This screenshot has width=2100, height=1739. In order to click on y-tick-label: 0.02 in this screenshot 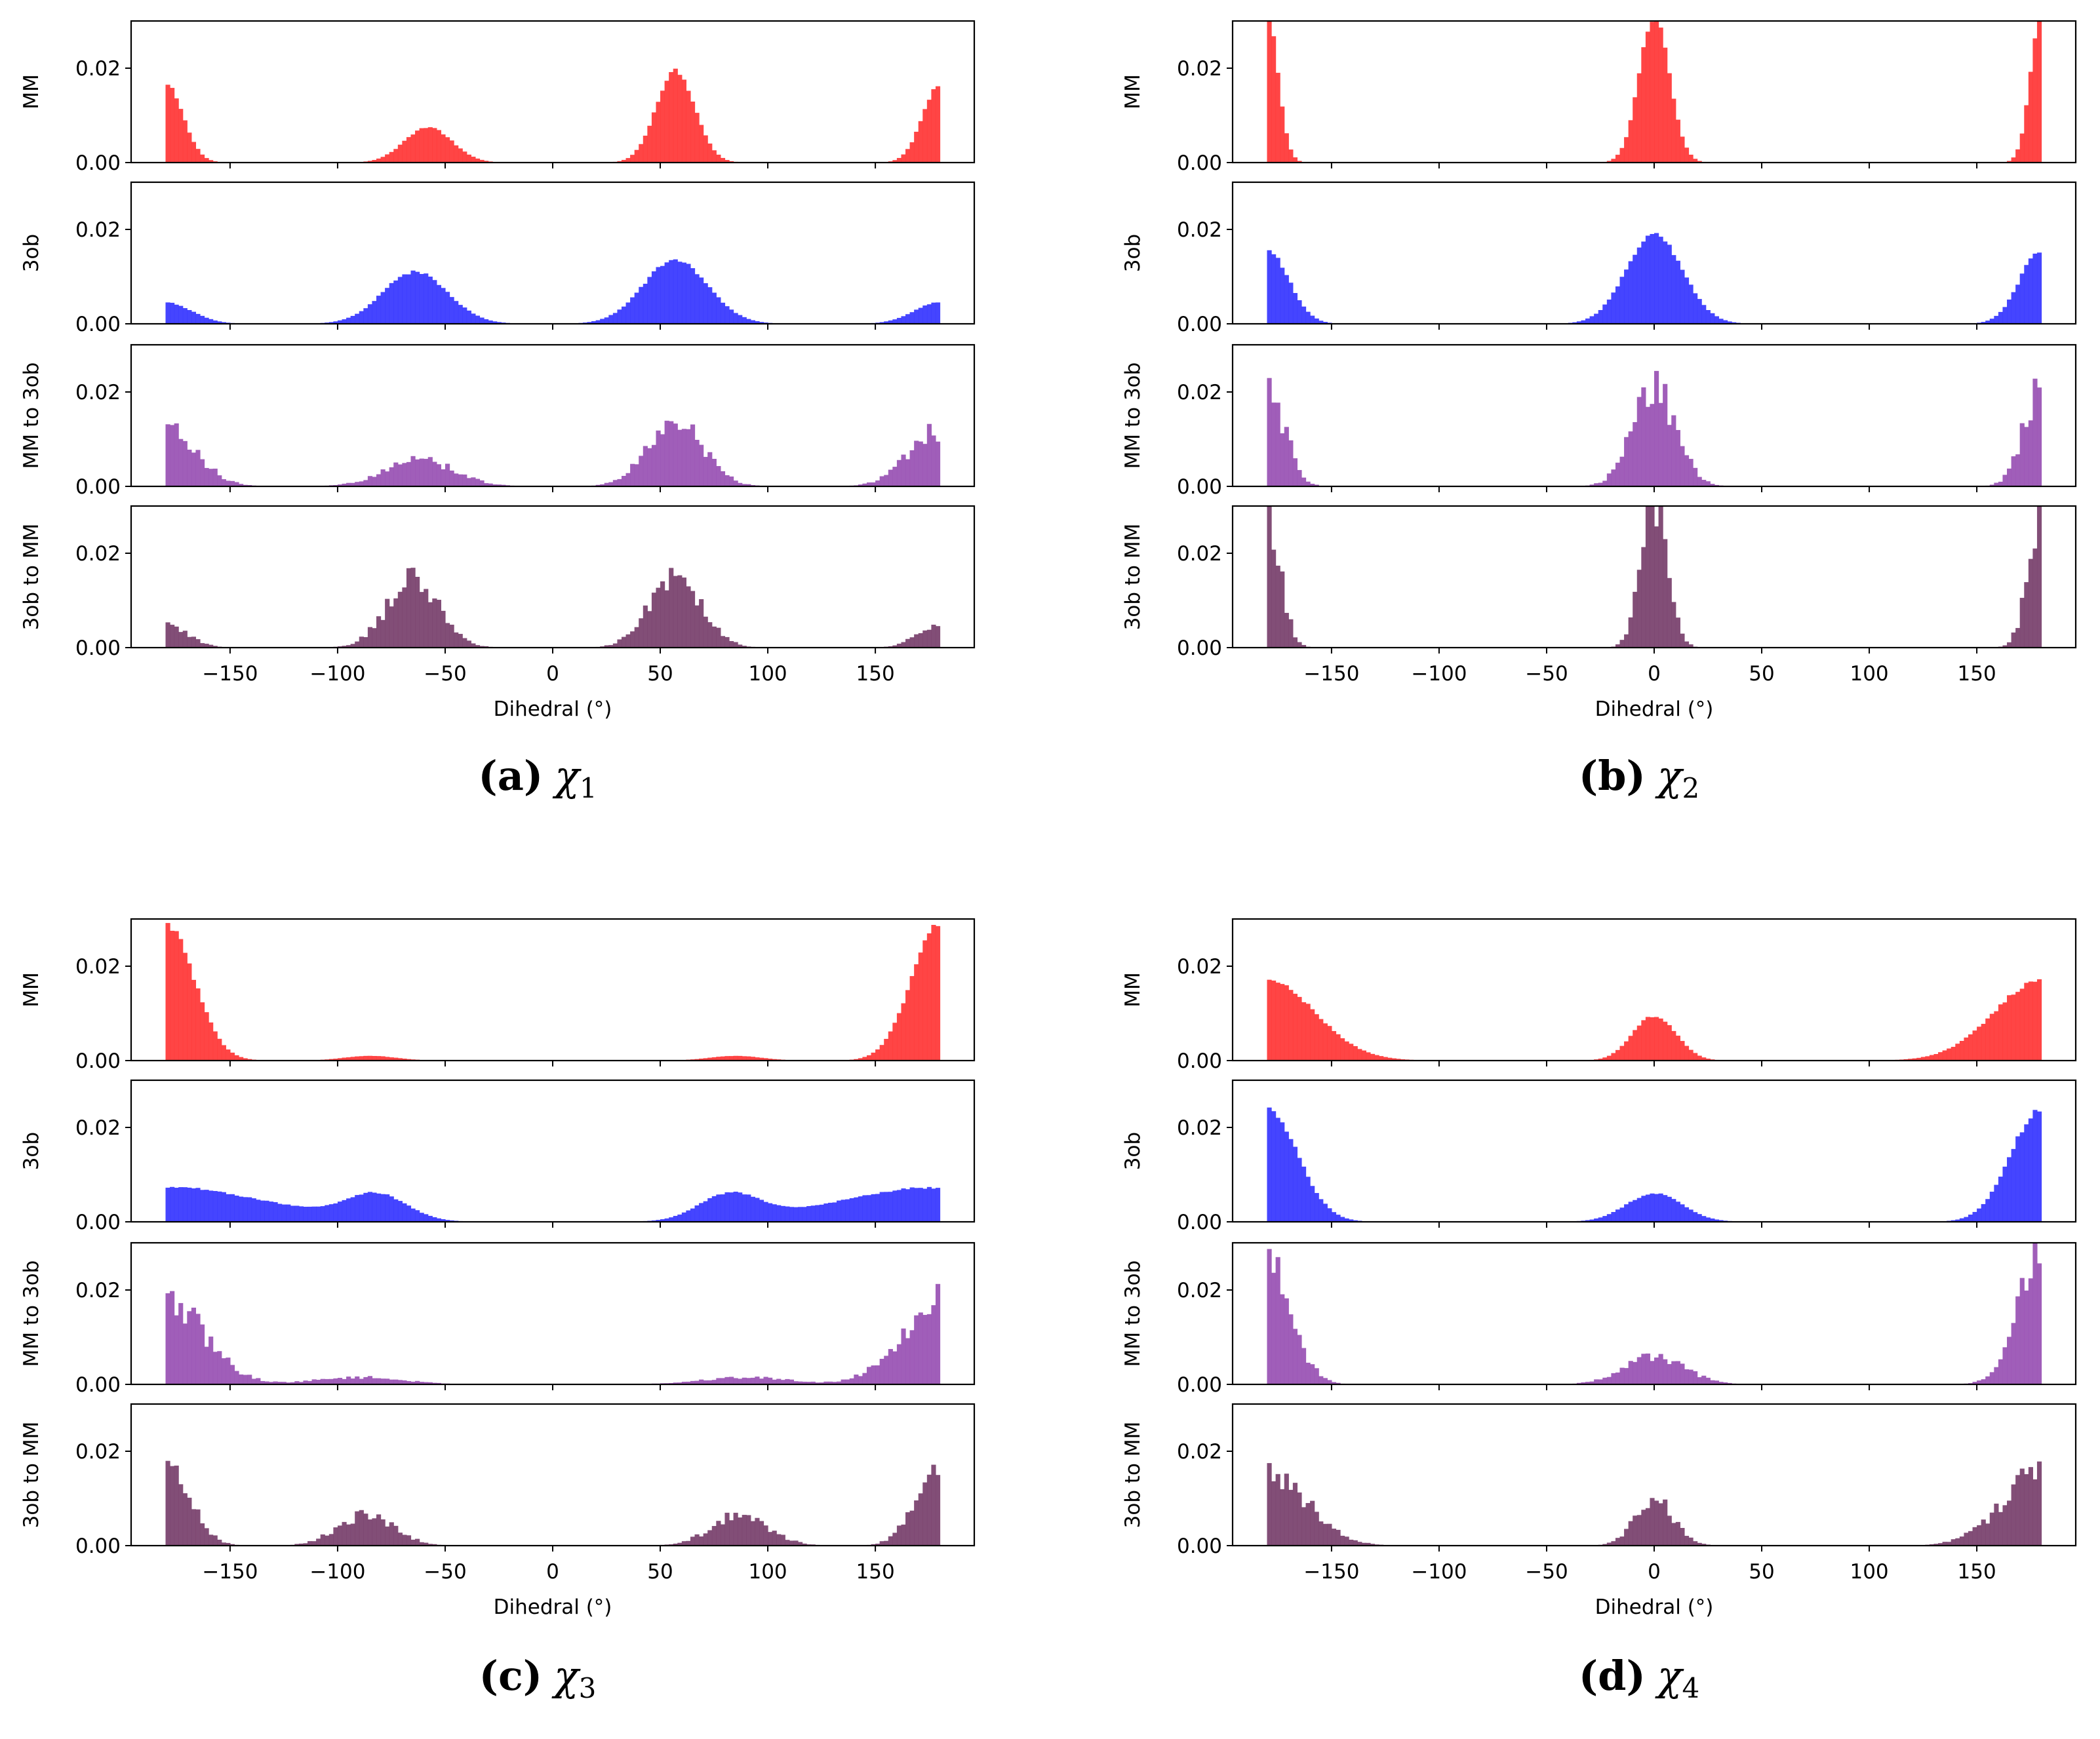, I will do `click(1199, 393)`.